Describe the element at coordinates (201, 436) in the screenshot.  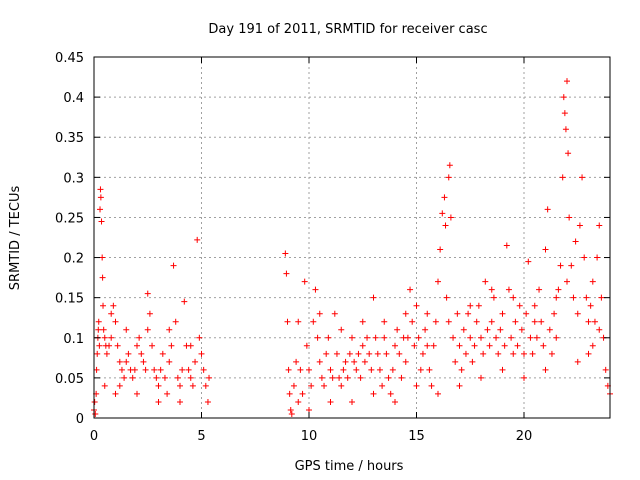
I see `x-tick-label: 5` at that location.